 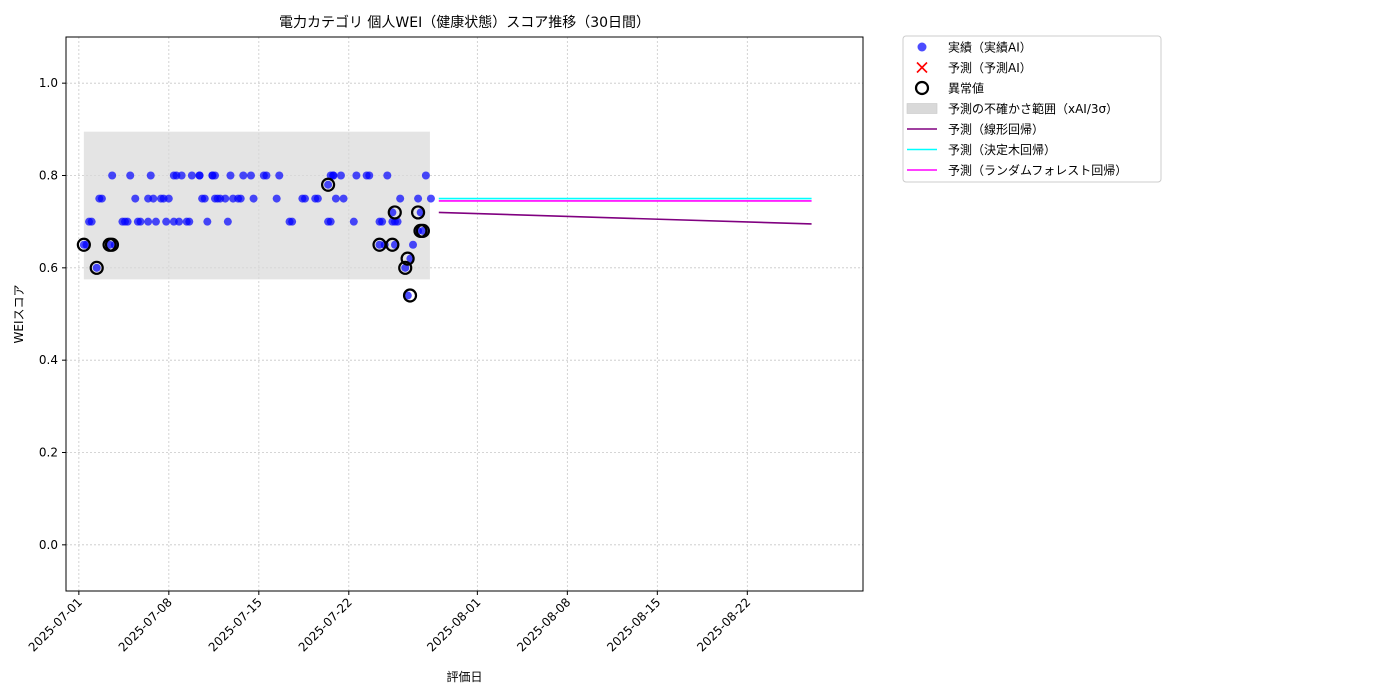 I want to click on legend-label: 予測（決定木回帰）, so click(x=1002, y=149).